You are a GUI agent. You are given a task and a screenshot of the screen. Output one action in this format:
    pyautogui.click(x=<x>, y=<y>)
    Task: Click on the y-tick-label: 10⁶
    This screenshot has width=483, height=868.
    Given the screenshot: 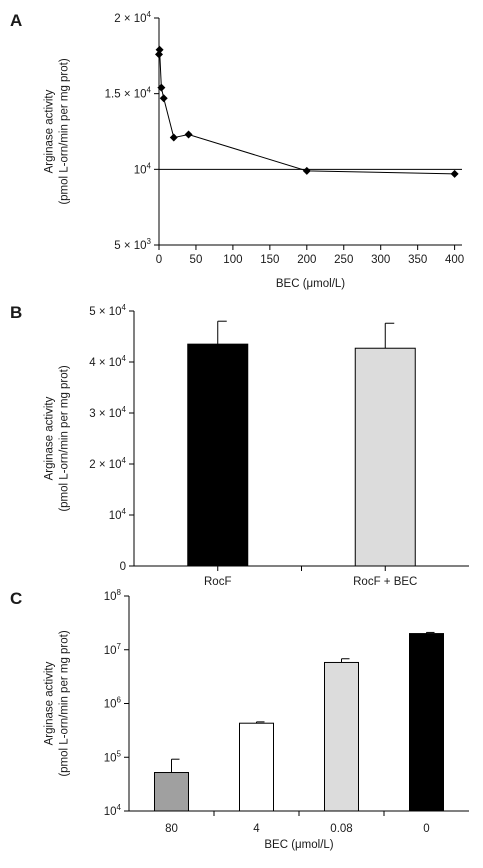 What is the action you would take?
    pyautogui.click(x=113, y=703)
    